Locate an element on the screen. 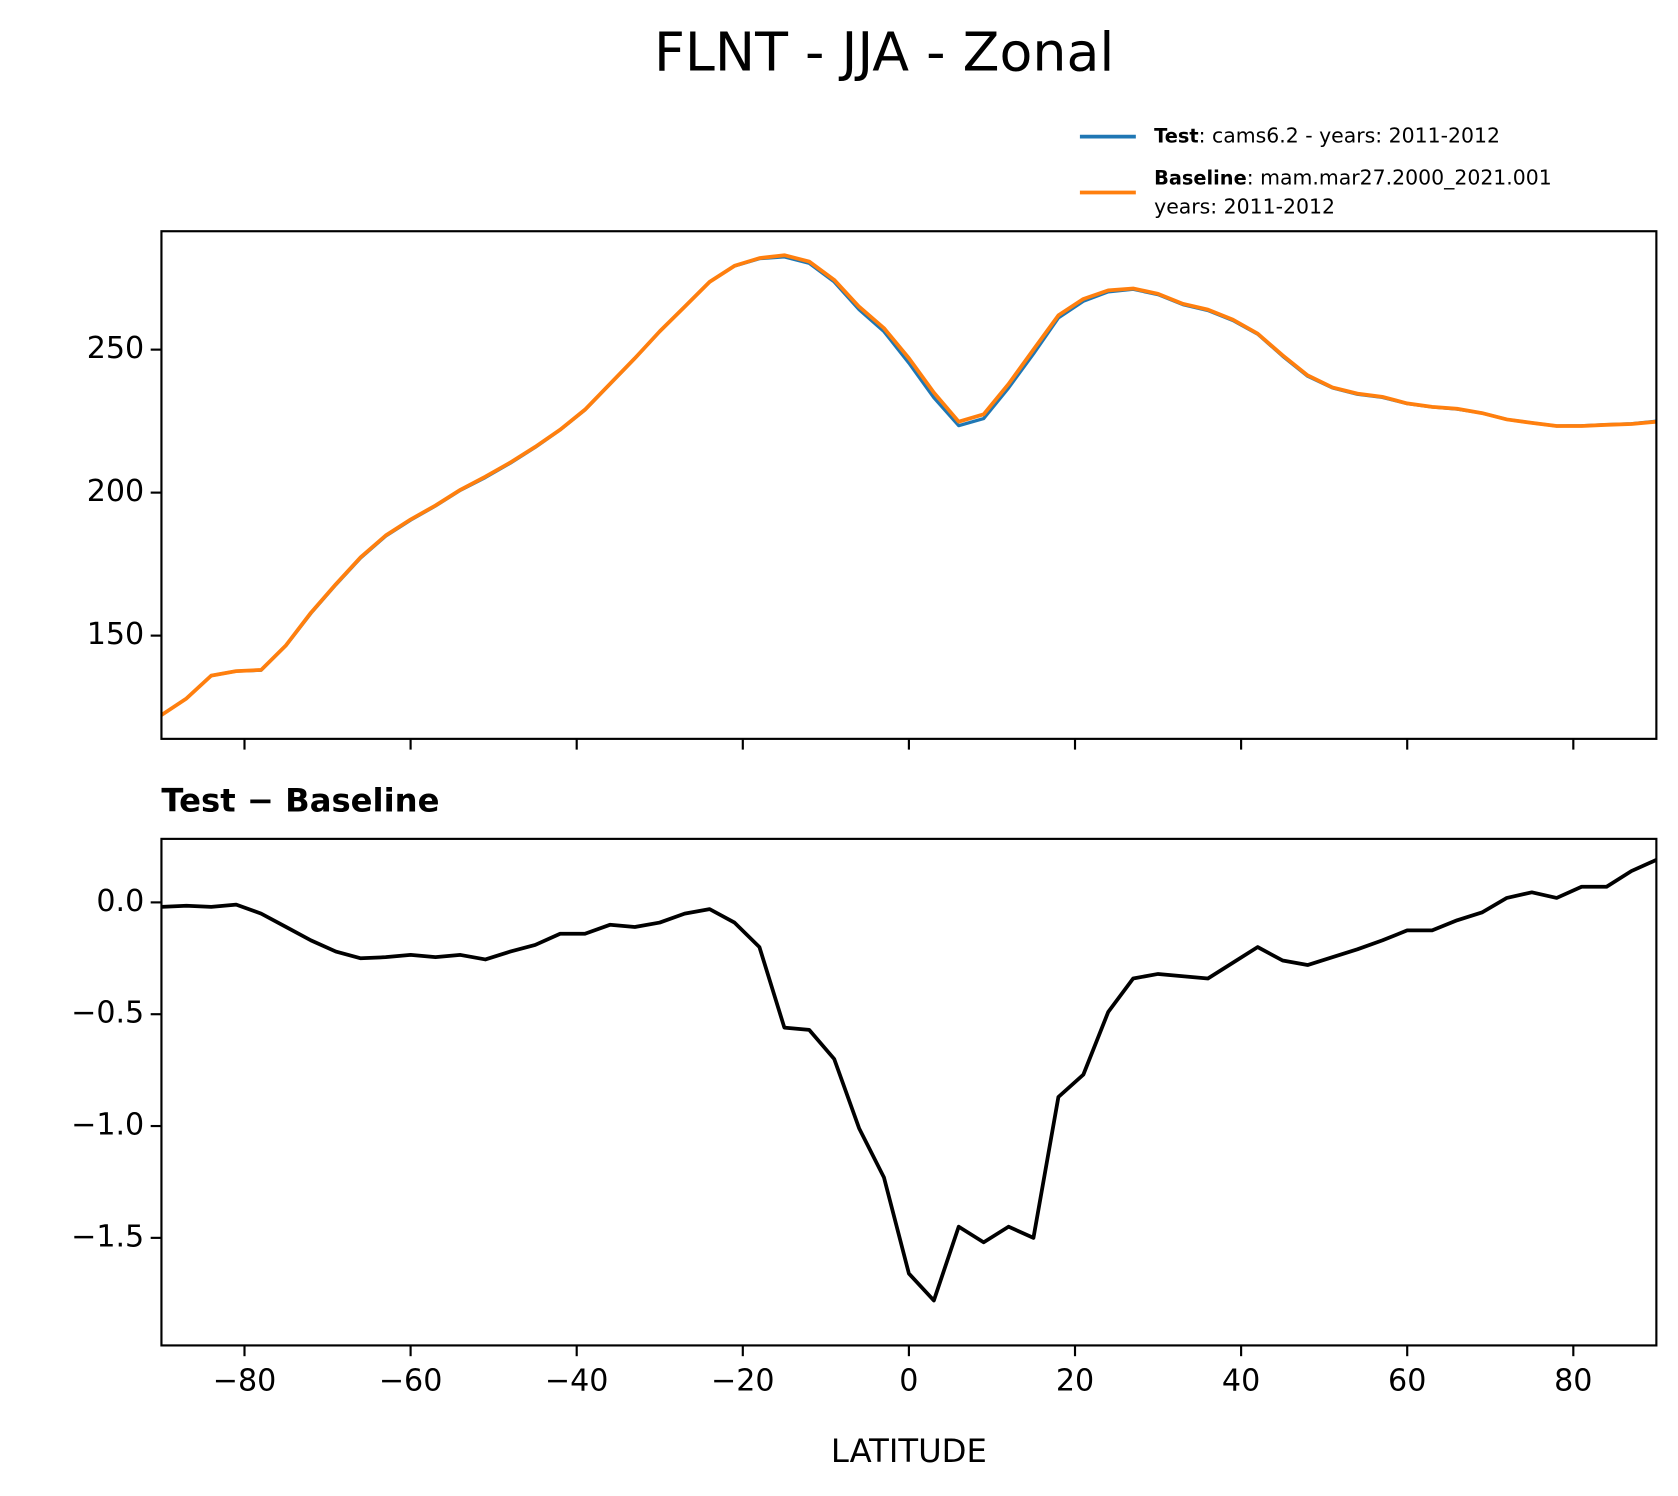  subplot-title: Test − Baseline is located at coordinates (300, 800).